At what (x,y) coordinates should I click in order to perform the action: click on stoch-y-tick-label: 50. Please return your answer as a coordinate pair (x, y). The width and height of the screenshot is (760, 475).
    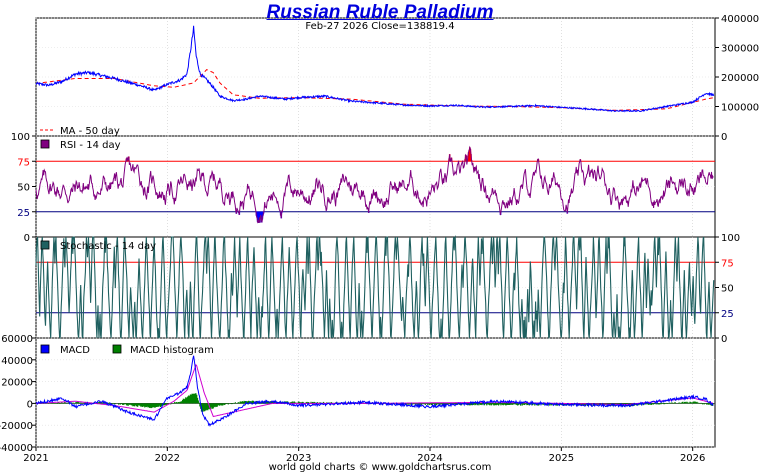
    Looking at the image, I should click on (727, 289).